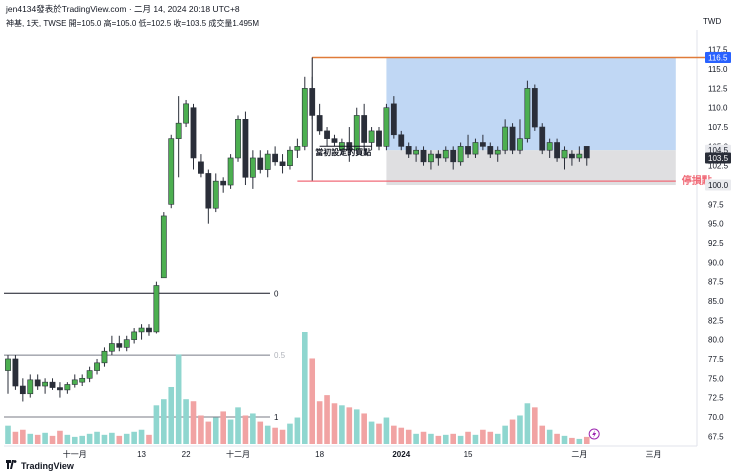 Image resolution: width=740 pixels, height=476 pixels. I want to click on price-tick-label: 95.0, so click(716, 224).